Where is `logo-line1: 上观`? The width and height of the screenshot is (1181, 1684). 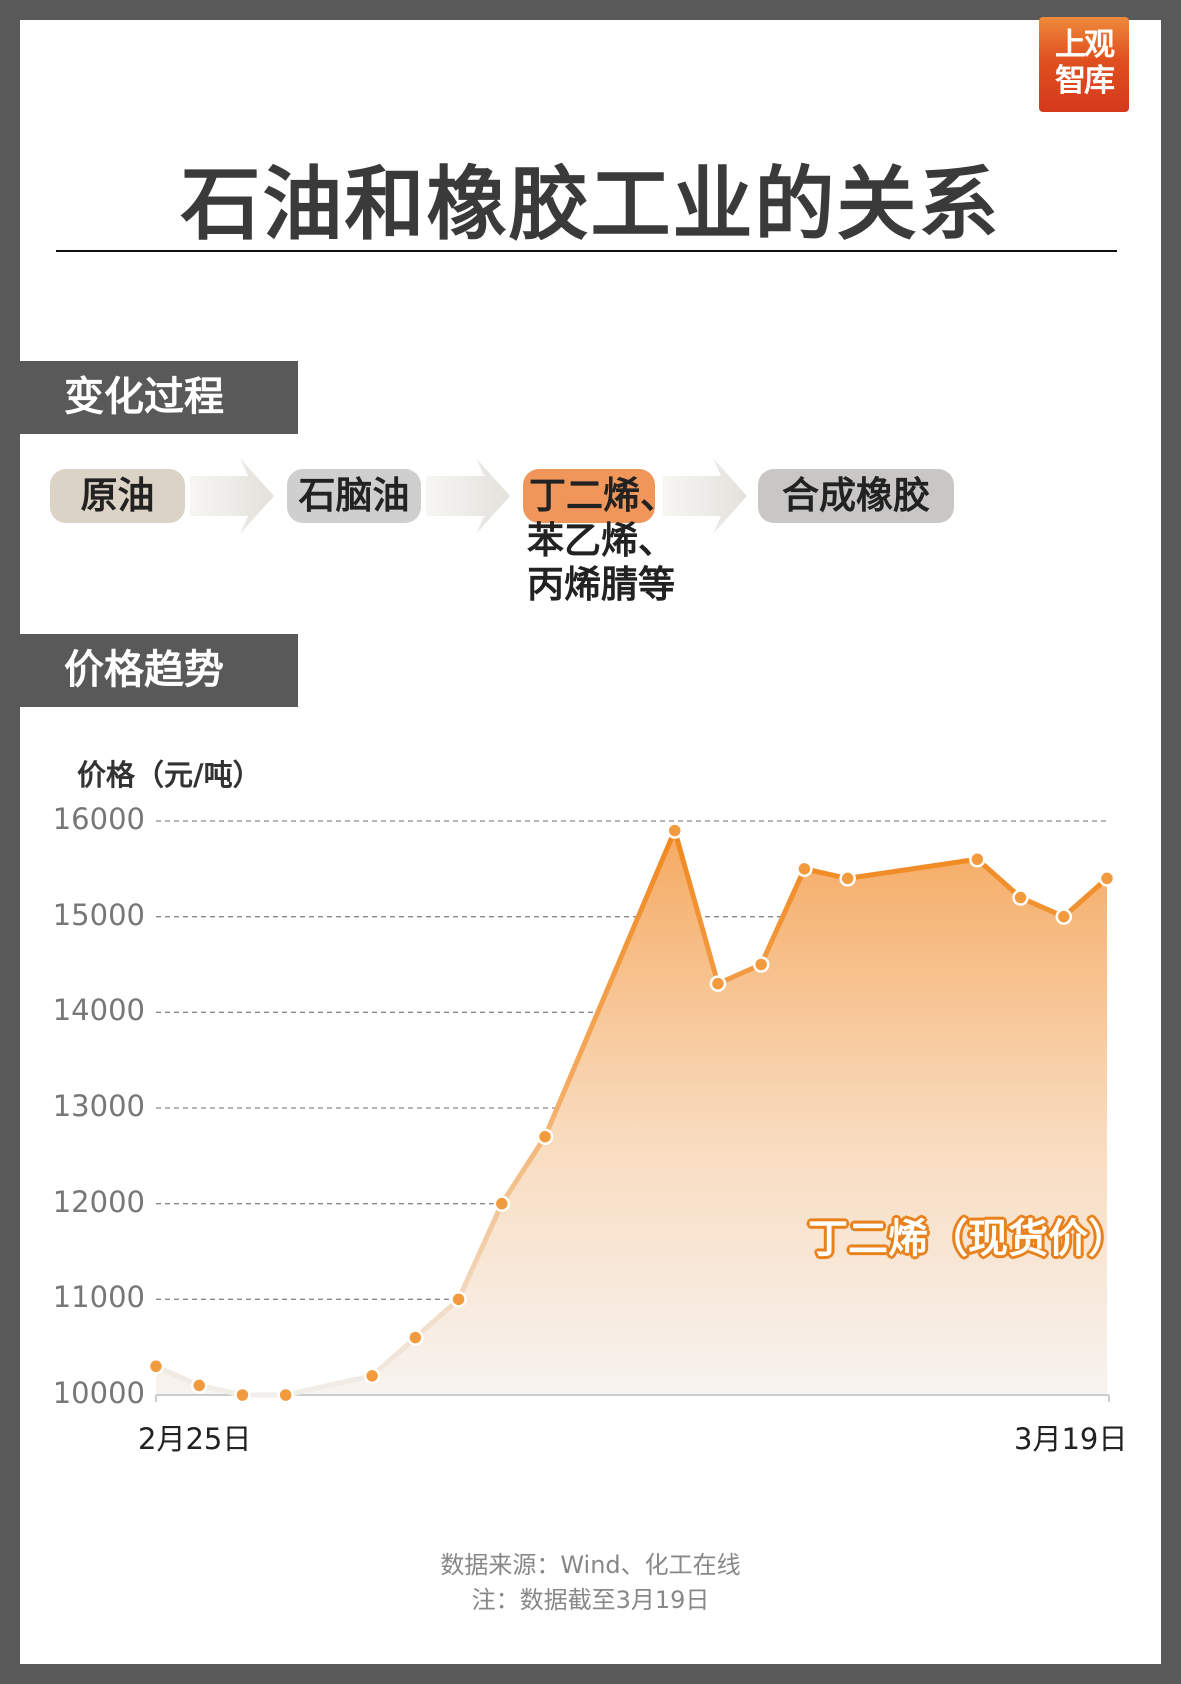 logo-line1: 上观 is located at coordinates (1085, 45).